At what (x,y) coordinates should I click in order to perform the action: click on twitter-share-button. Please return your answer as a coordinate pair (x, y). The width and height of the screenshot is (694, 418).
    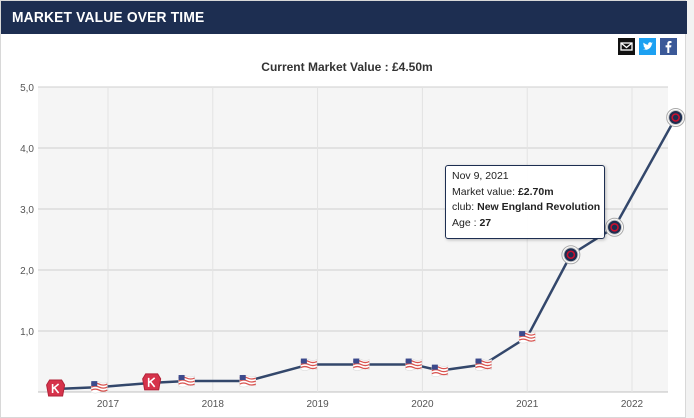
    Looking at the image, I should click on (647, 46).